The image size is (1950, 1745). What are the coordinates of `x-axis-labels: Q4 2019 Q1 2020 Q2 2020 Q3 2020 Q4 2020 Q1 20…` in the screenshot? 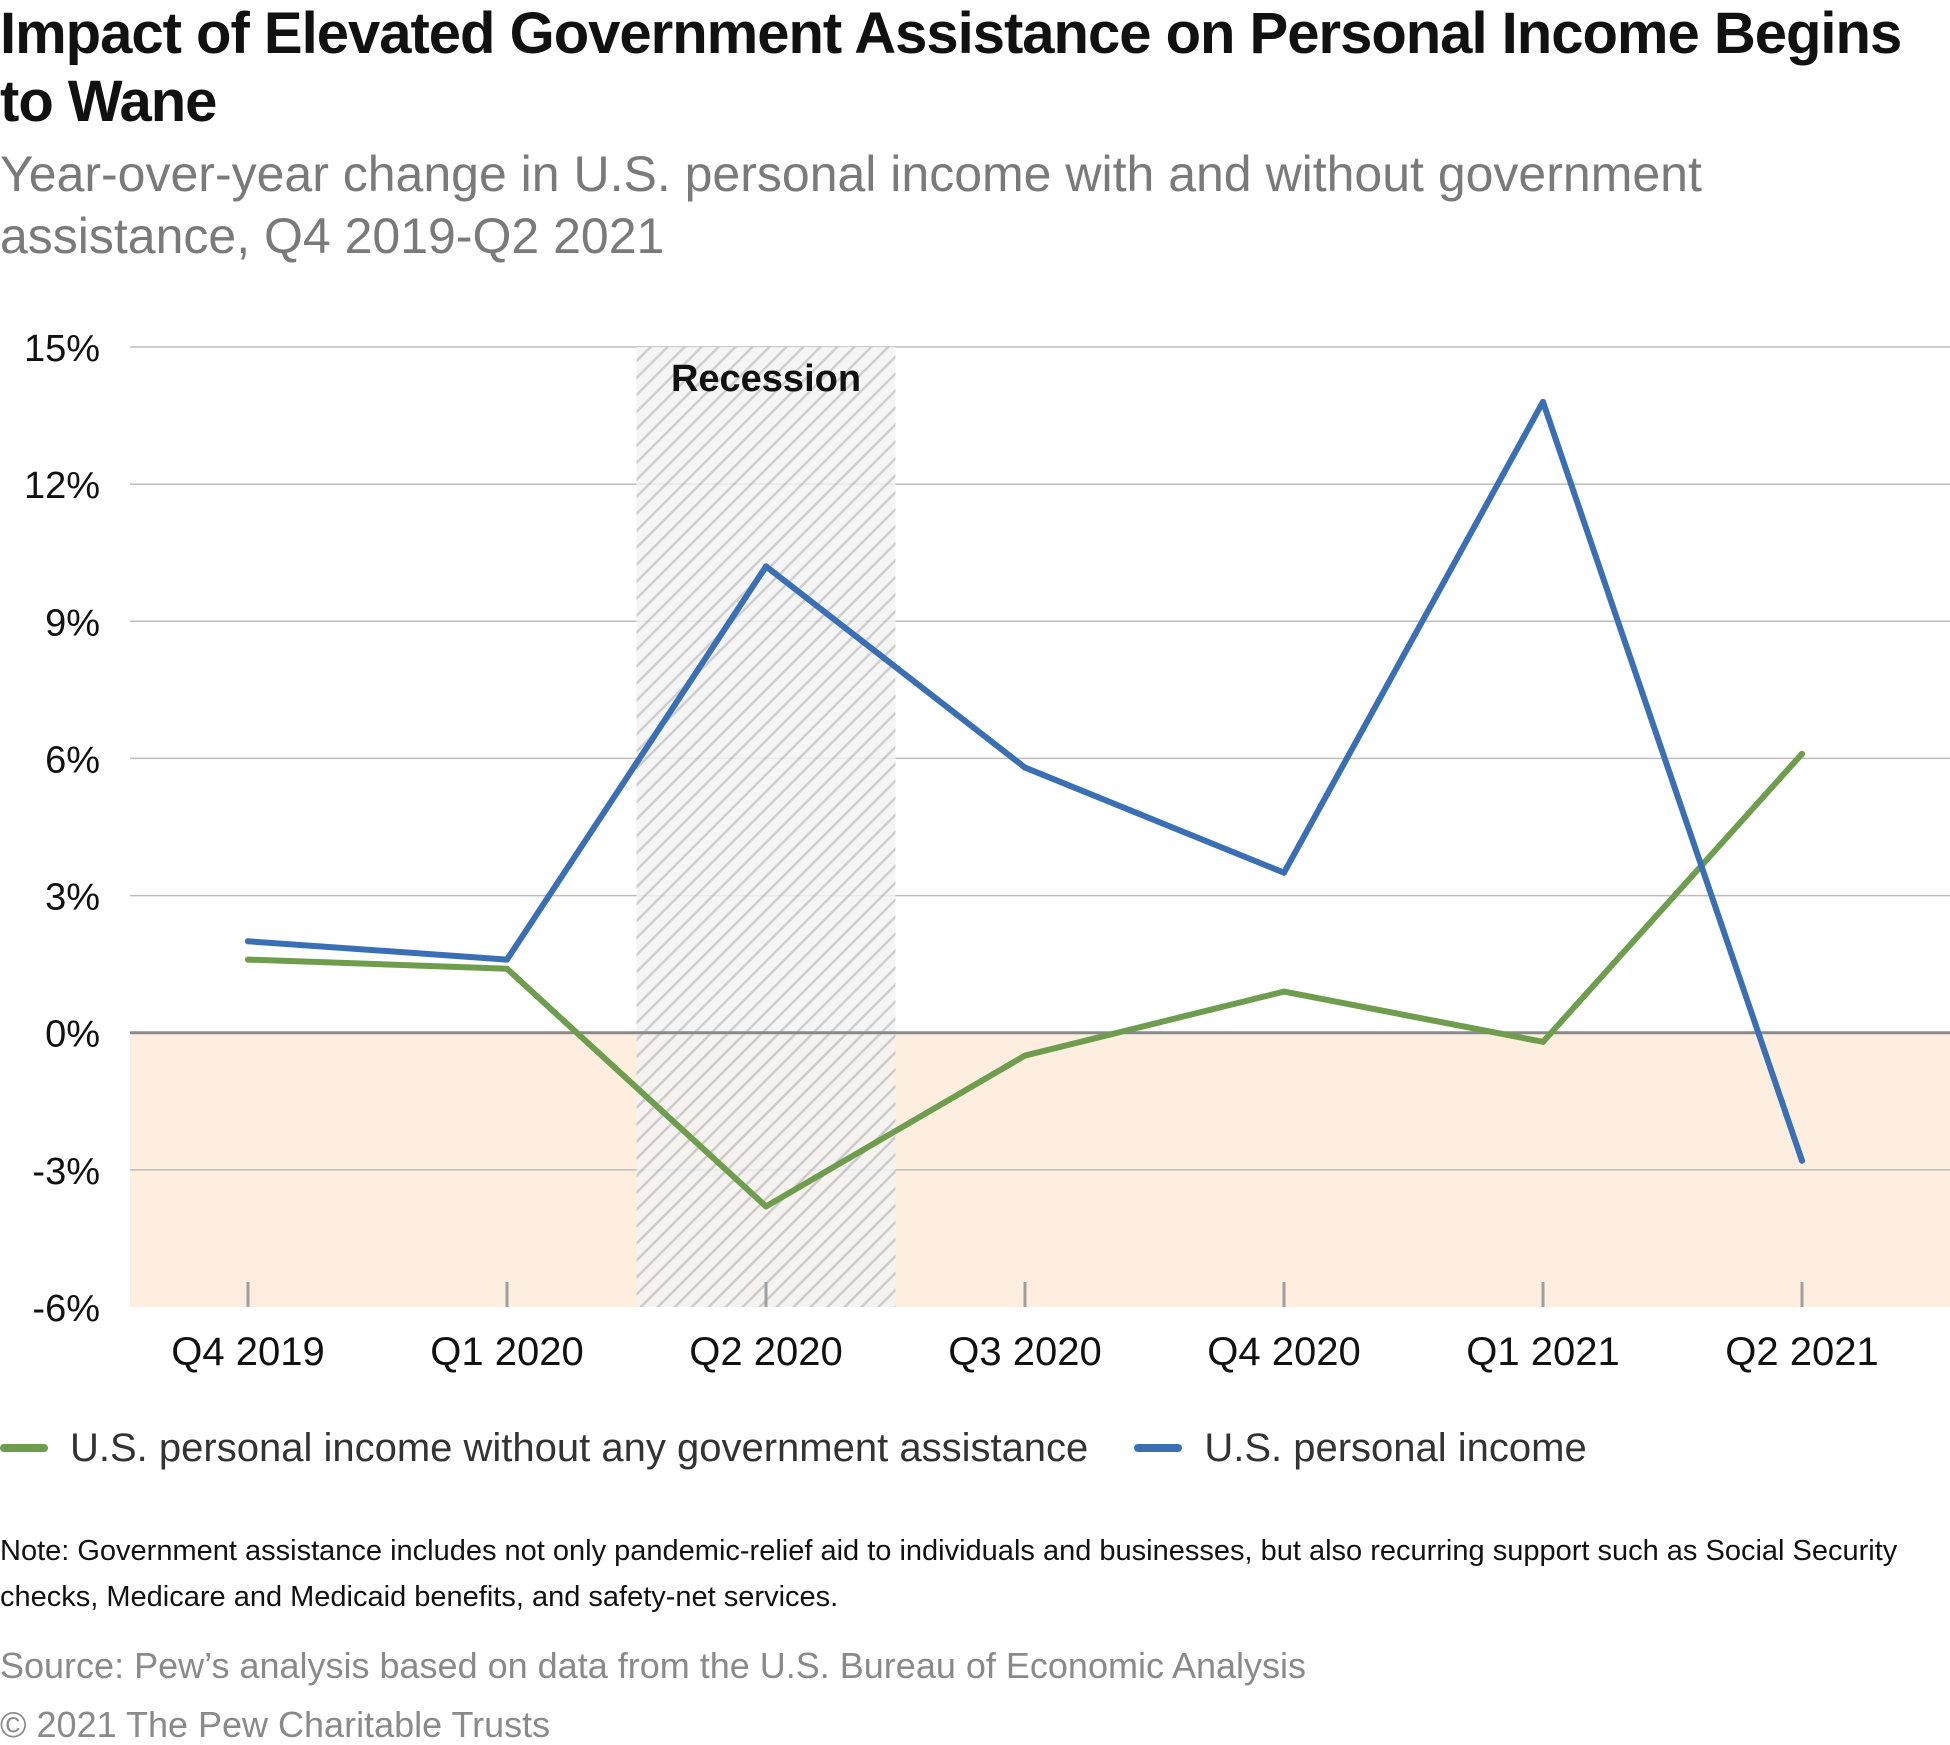 It's located at (1024, 1352).